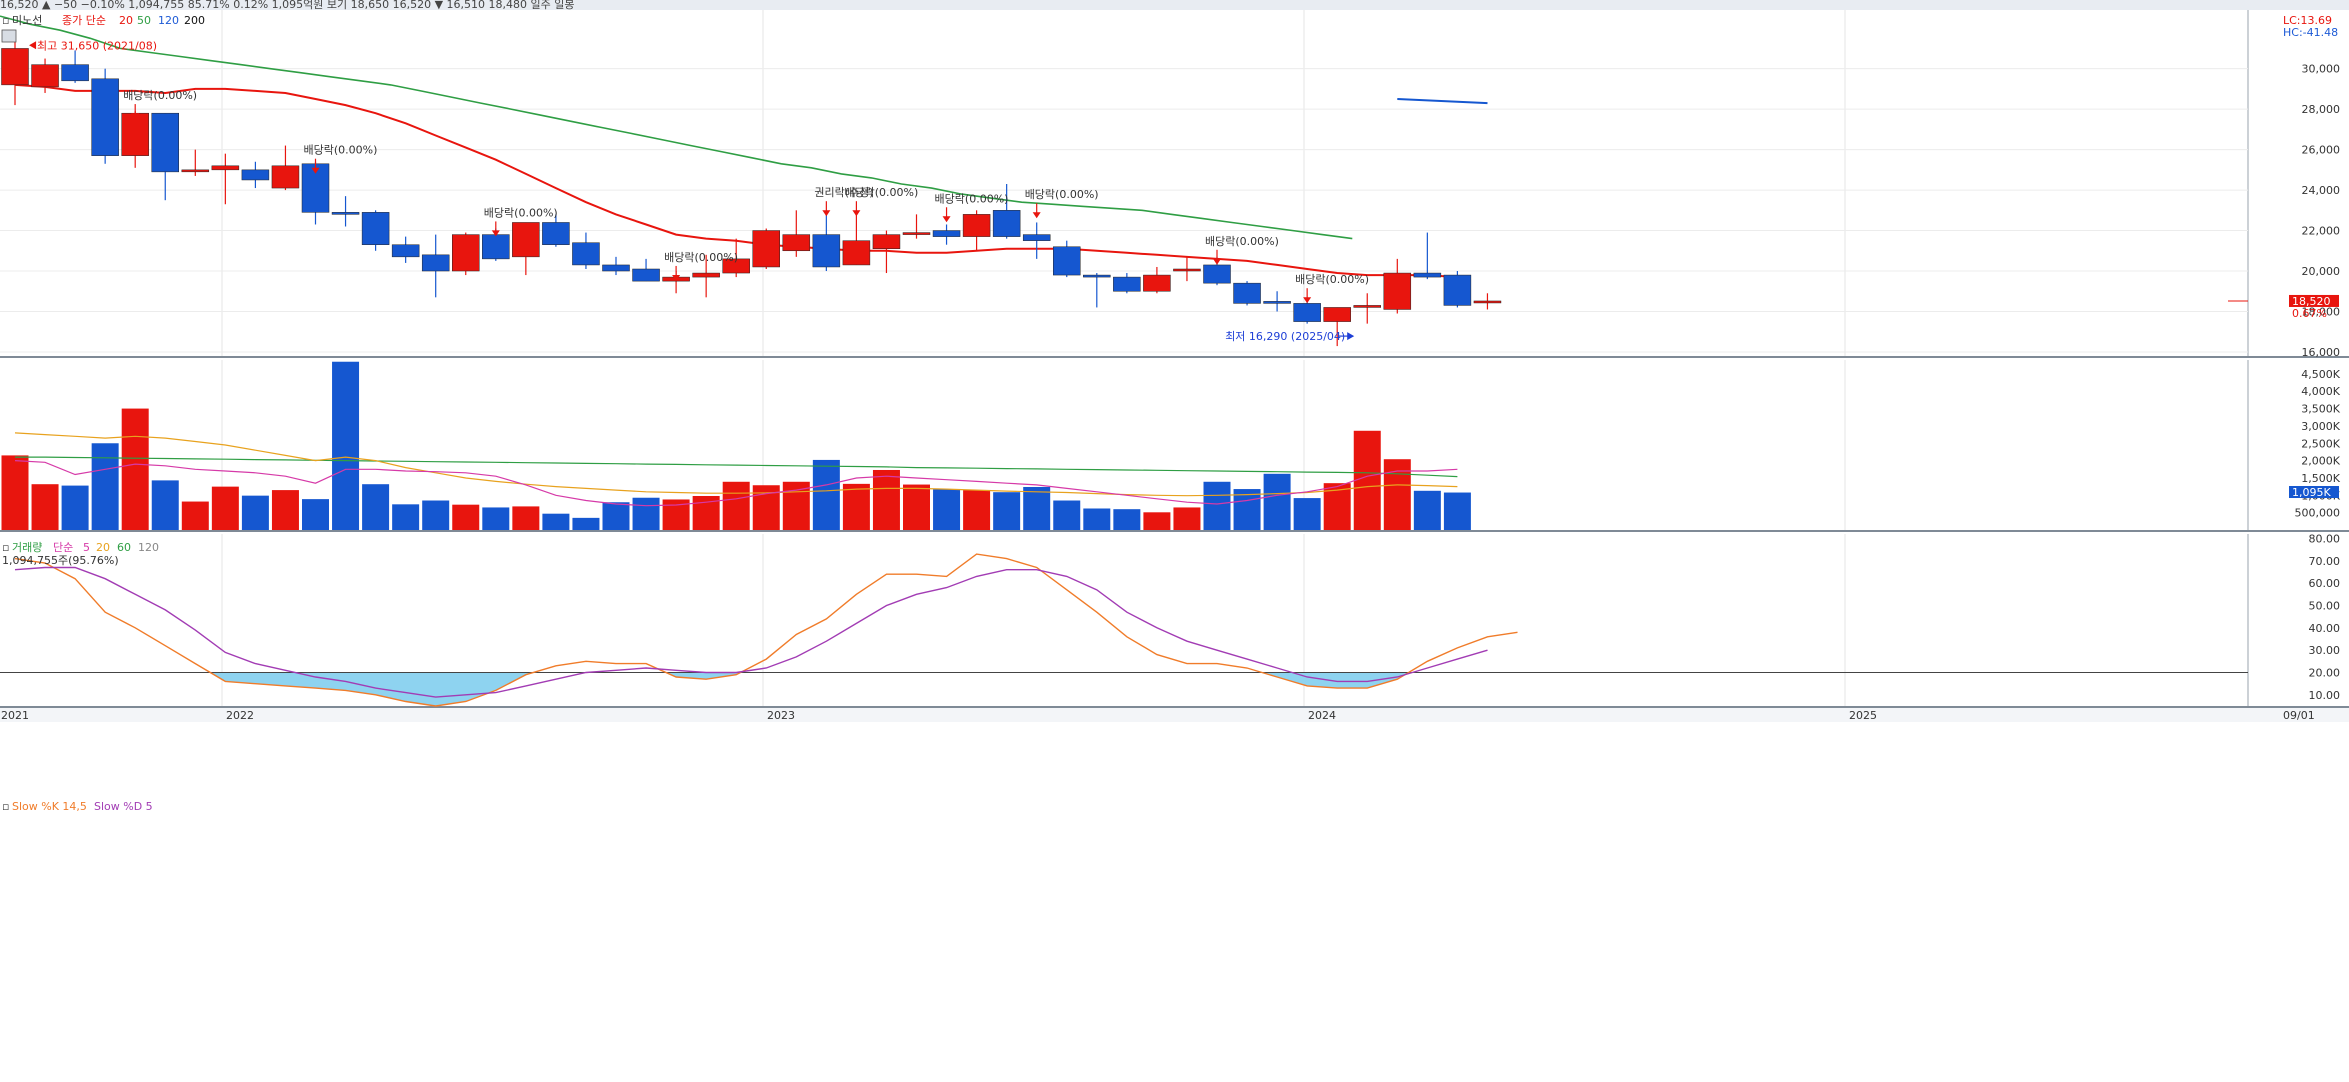 The image size is (2349, 1082). I want to click on current-change-label: 0.67%, so click(2309, 313).